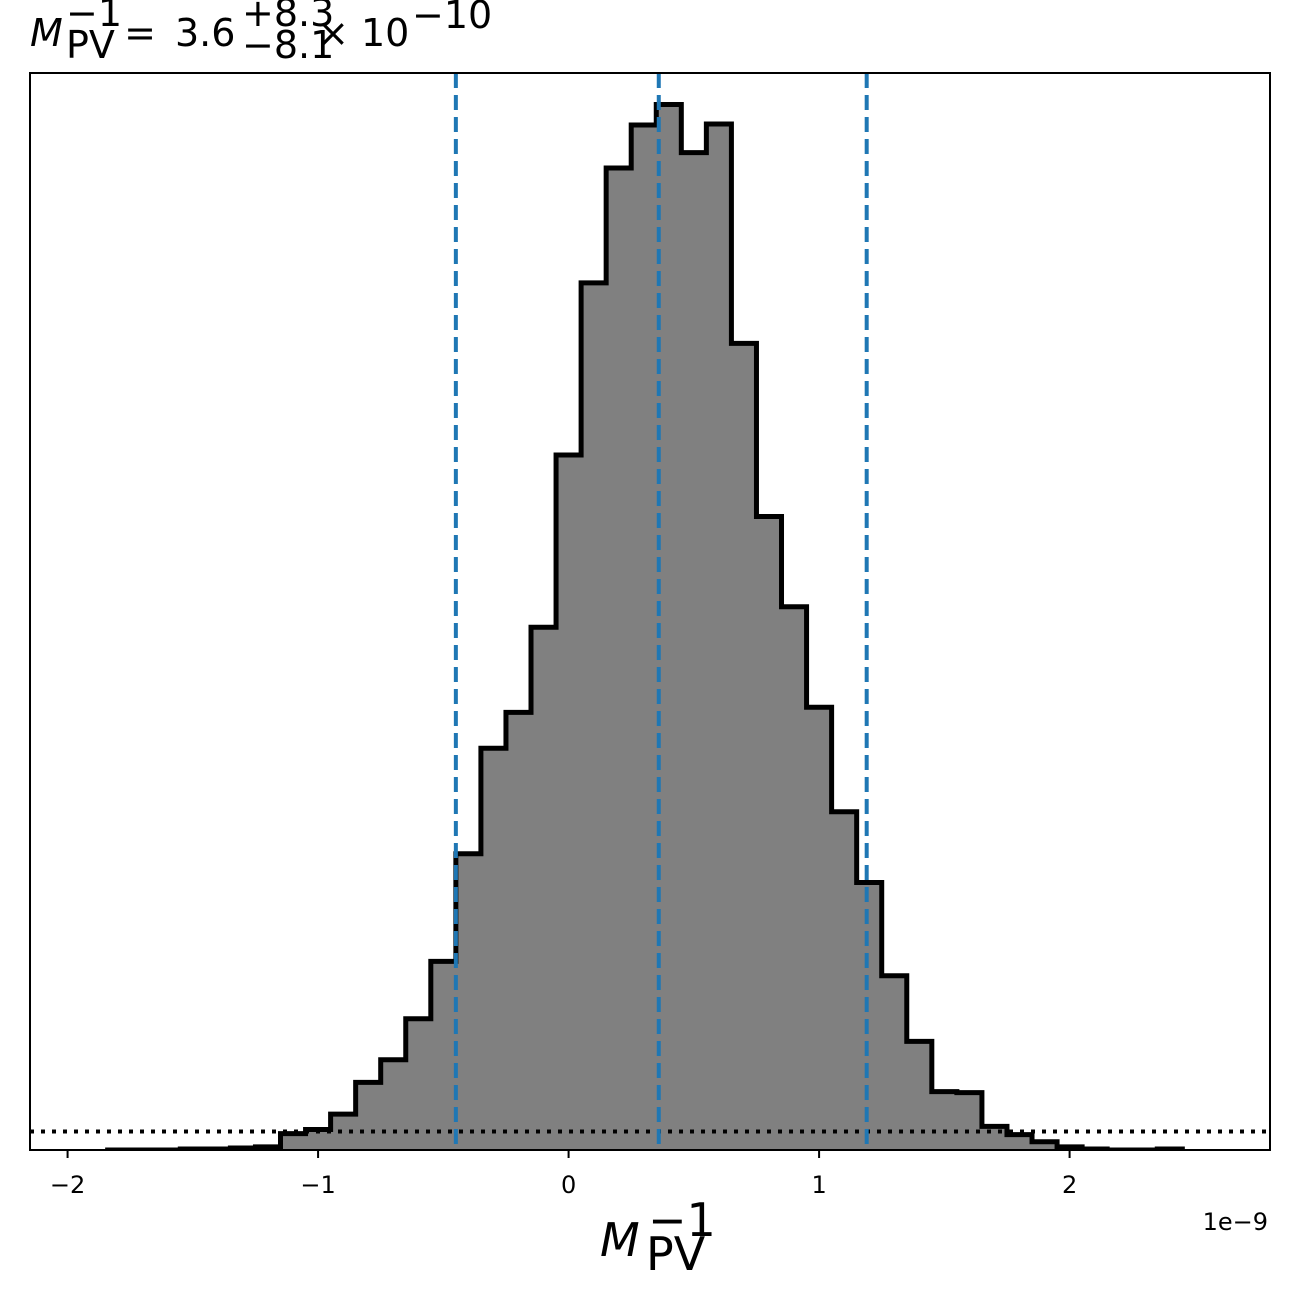 The height and width of the screenshot is (1293, 1289). Describe the element at coordinates (1069, 1185) in the screenshot. I see `x-tick-label: 2` at that location.